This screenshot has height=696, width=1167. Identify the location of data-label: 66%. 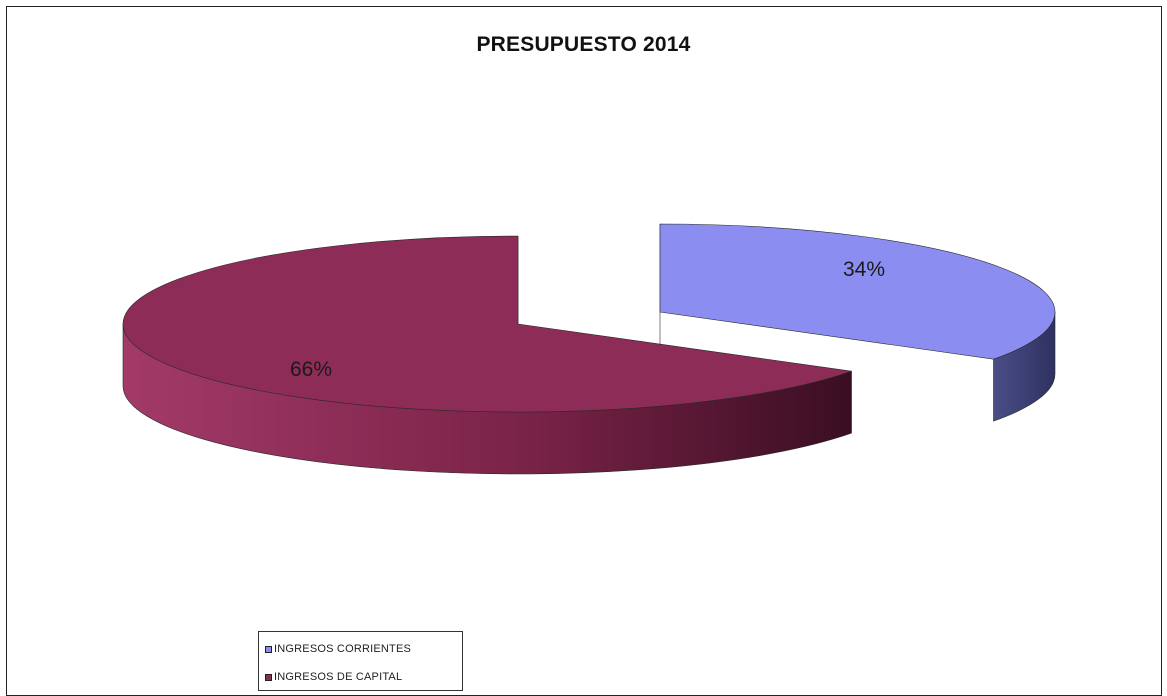
(311, 369).